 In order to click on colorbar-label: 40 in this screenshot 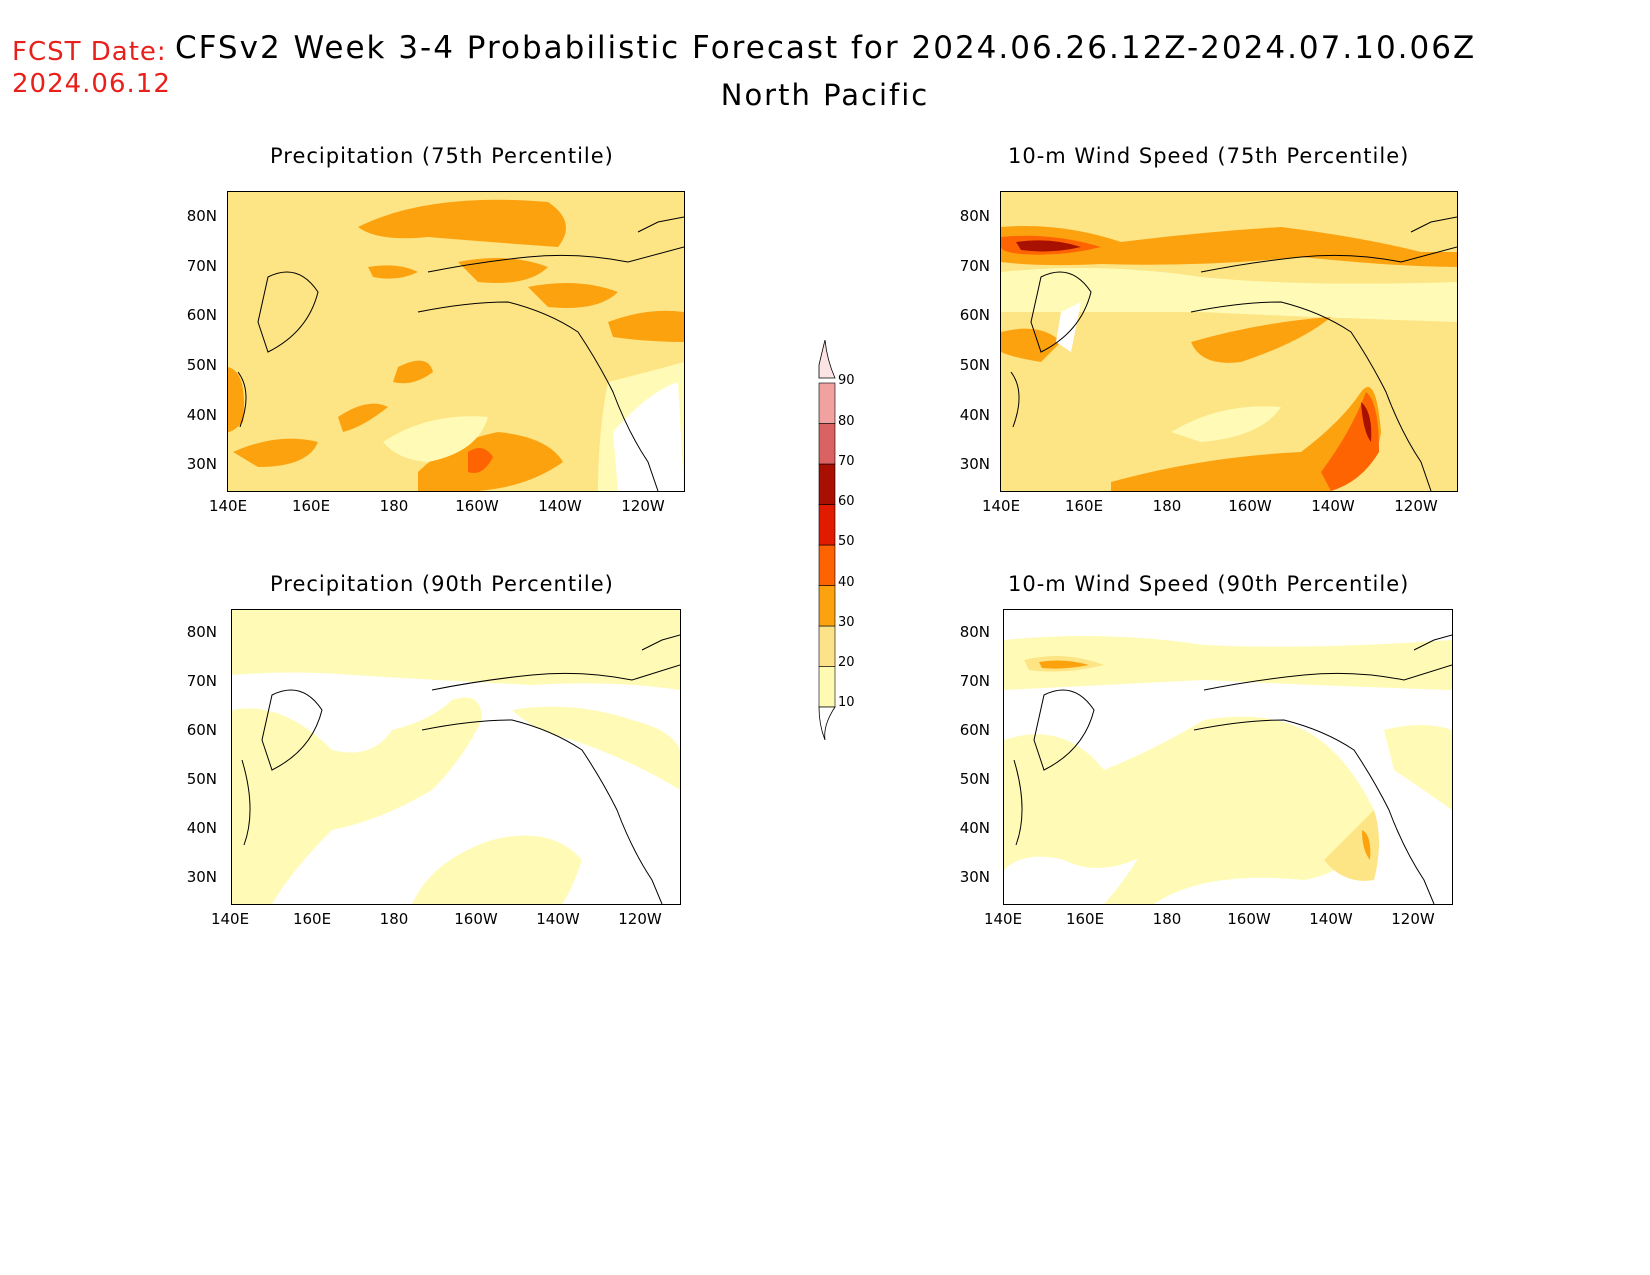, I will do `click(846, 582)`.